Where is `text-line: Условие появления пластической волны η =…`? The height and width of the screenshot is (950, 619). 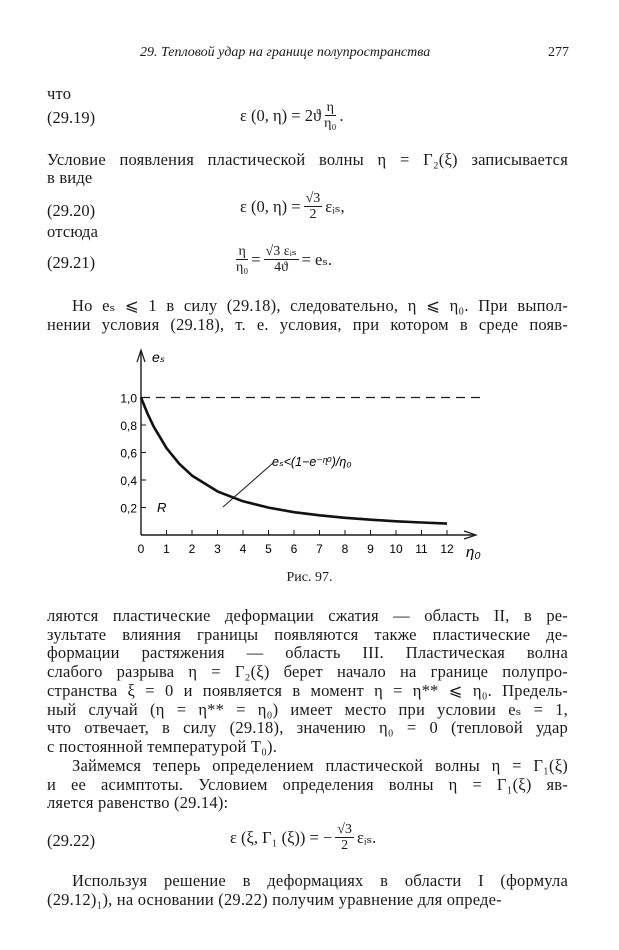
text-line: Условие появления пластической волны η =… is located at coordinates (307, 159).